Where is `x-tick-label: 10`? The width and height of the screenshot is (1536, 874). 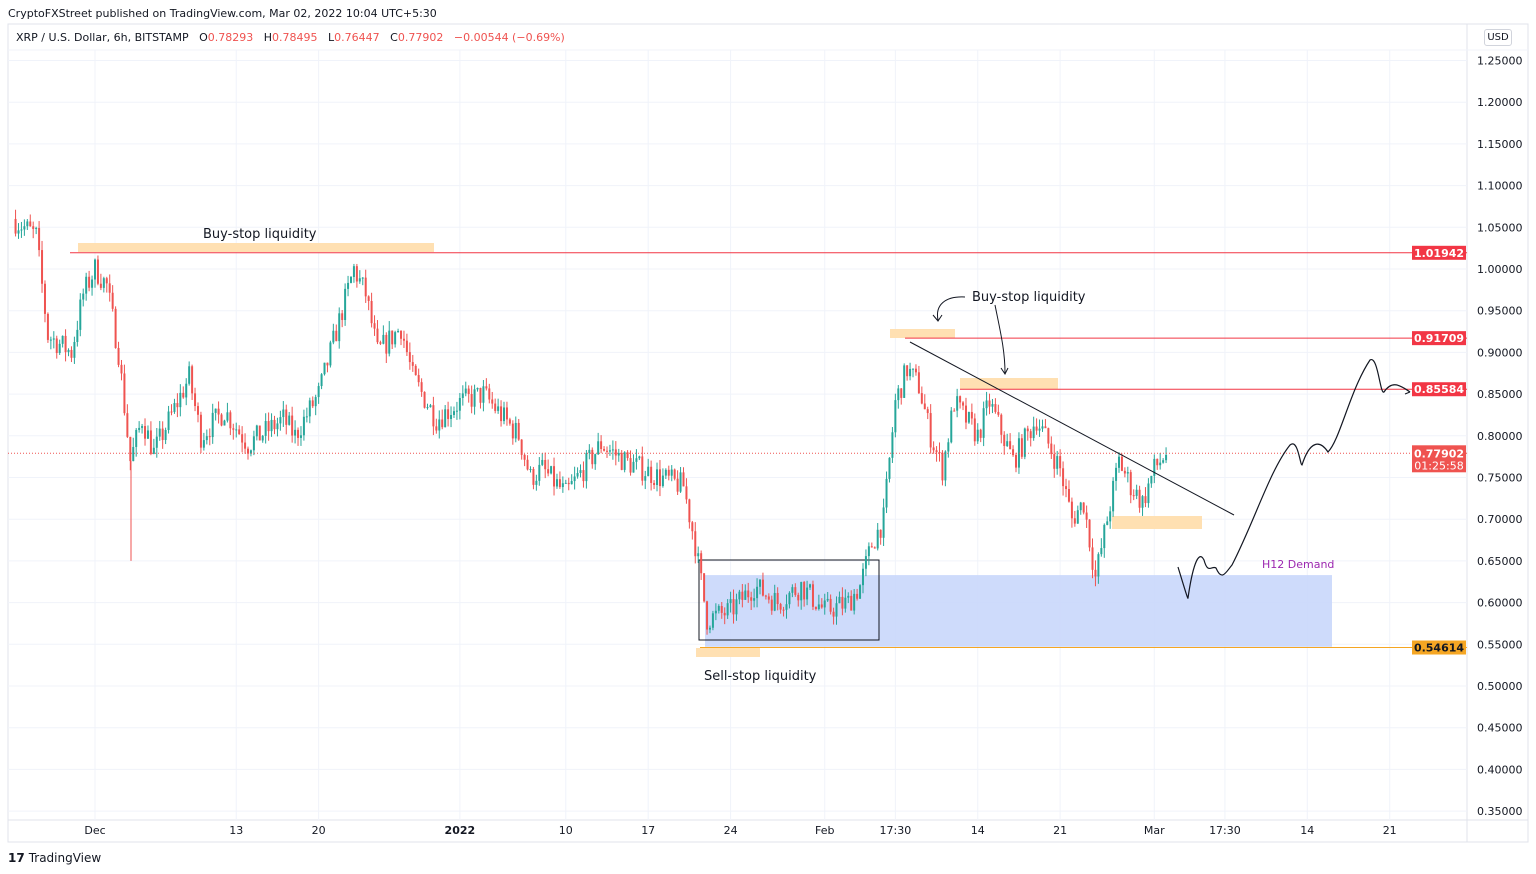 x-tick-label: 10 is located at coordinates (566, 830).